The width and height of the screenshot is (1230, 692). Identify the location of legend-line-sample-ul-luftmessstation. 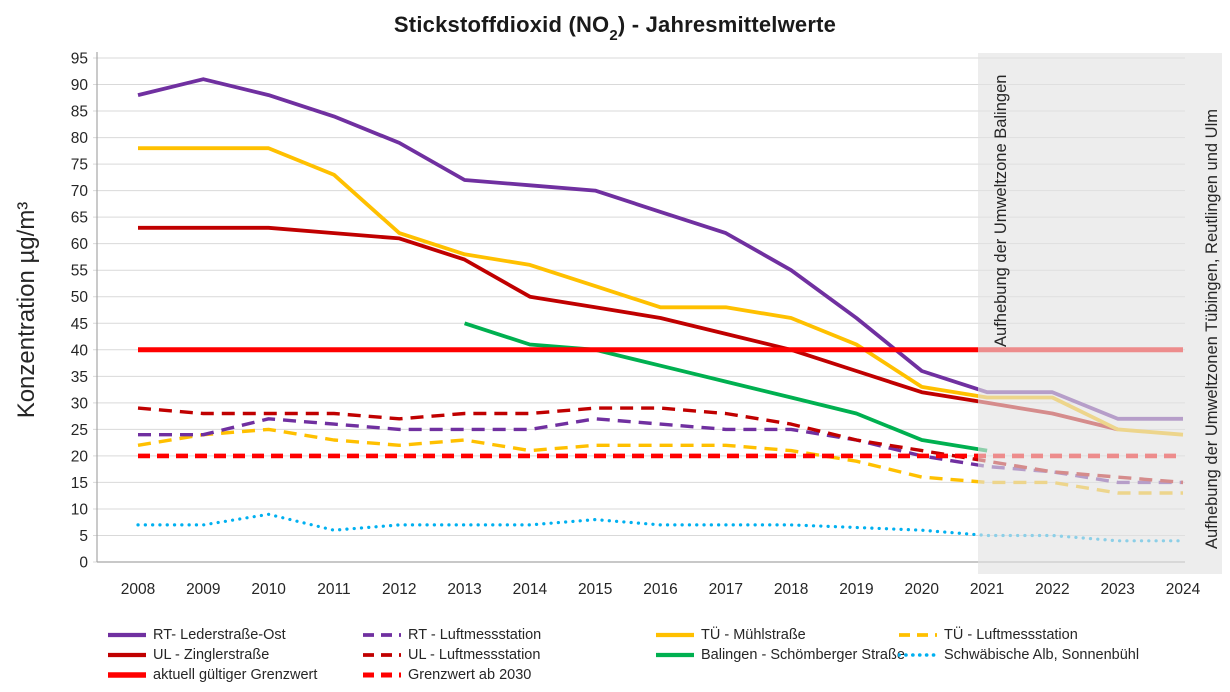
(382, 655).